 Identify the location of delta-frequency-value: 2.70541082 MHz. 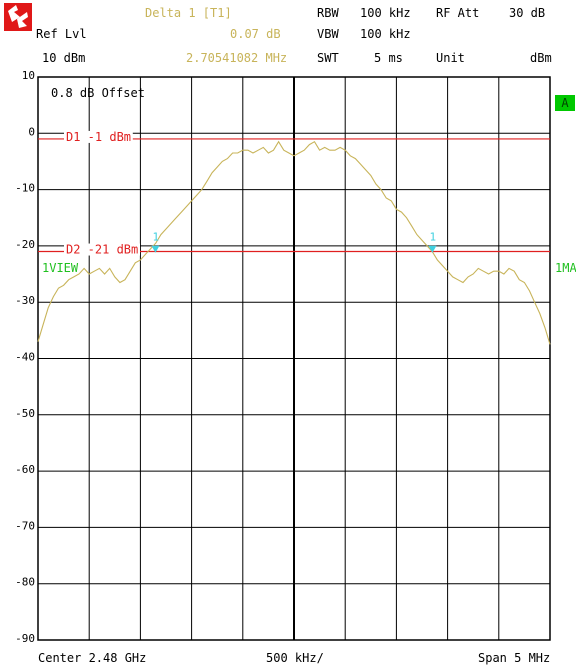
(237, 58).